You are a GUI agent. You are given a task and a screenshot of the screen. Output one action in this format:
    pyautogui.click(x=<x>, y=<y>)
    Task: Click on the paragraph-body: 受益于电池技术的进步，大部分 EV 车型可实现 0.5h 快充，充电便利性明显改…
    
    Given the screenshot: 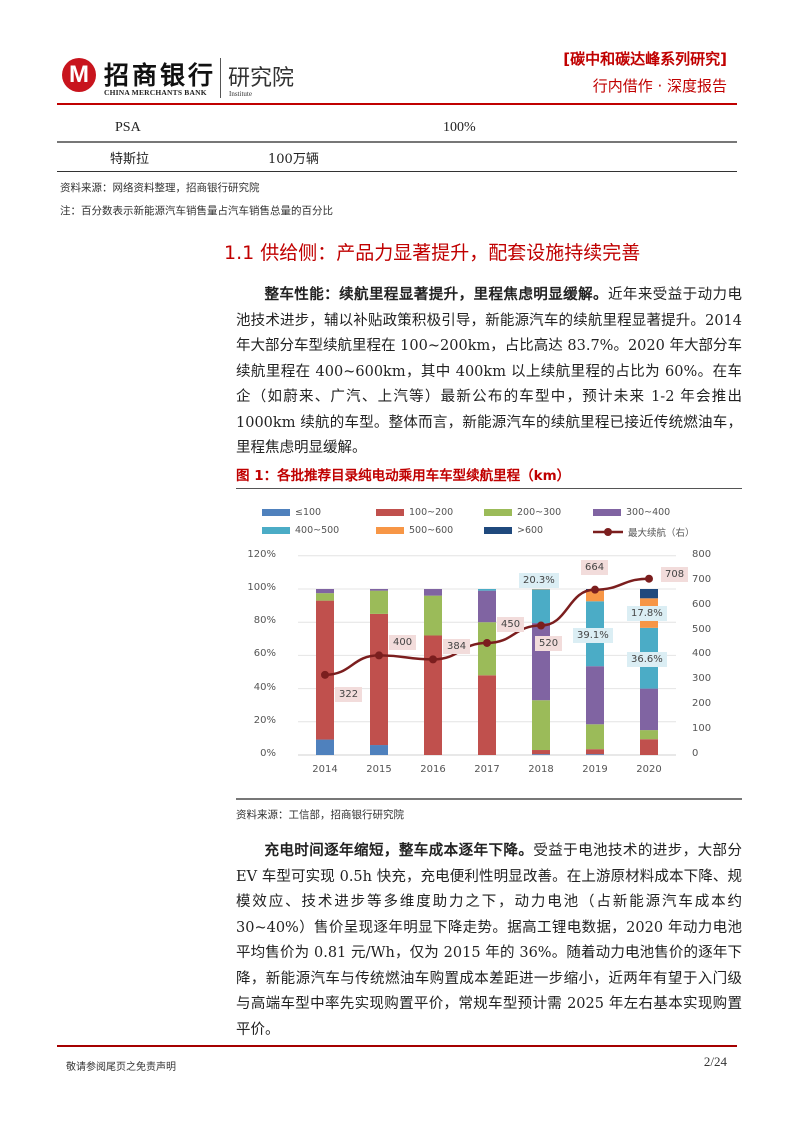 What is the action you would take?
    pyautogui.click(x=489, y=940)
    